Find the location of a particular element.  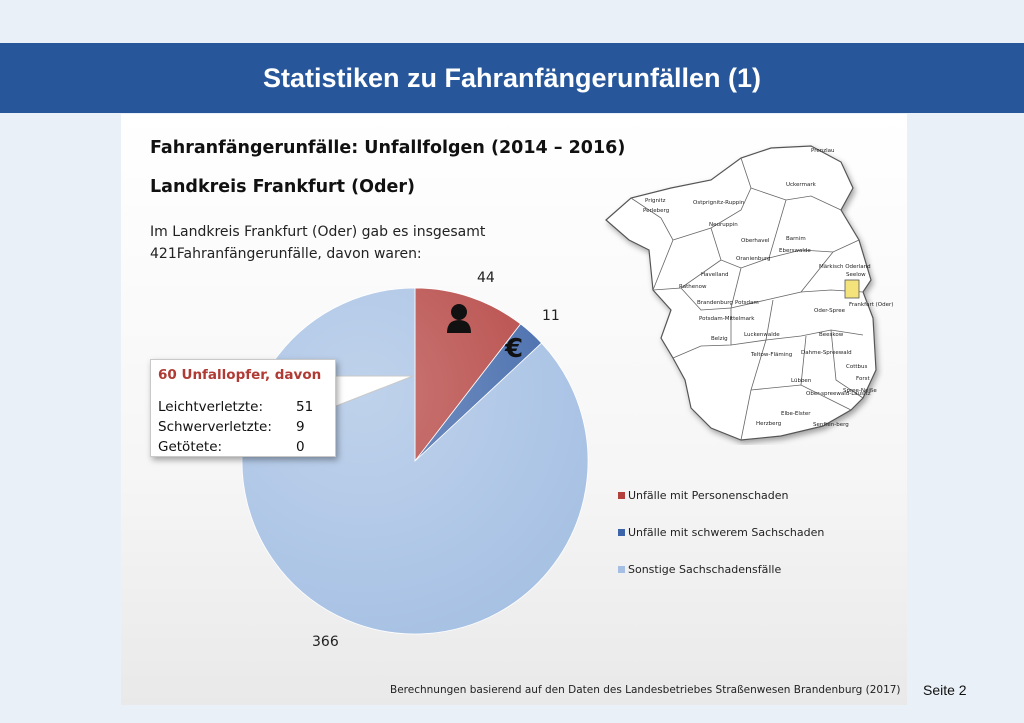

callout-value: 0 is located at coordinates (300, 447).